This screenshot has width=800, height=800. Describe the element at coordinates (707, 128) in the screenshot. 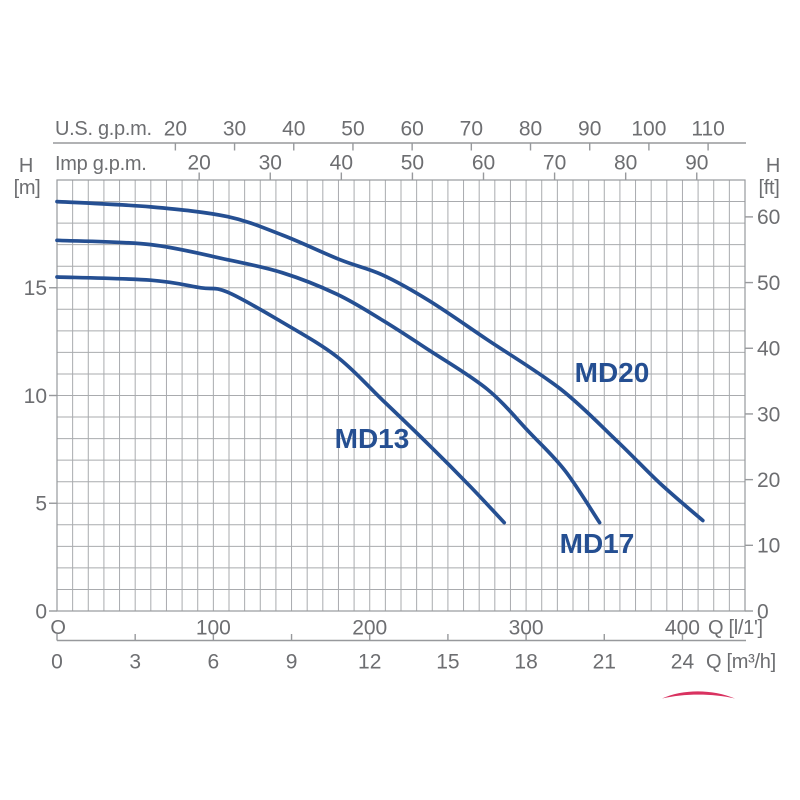

I see `us-gpm-tick-label: 110` at that location.